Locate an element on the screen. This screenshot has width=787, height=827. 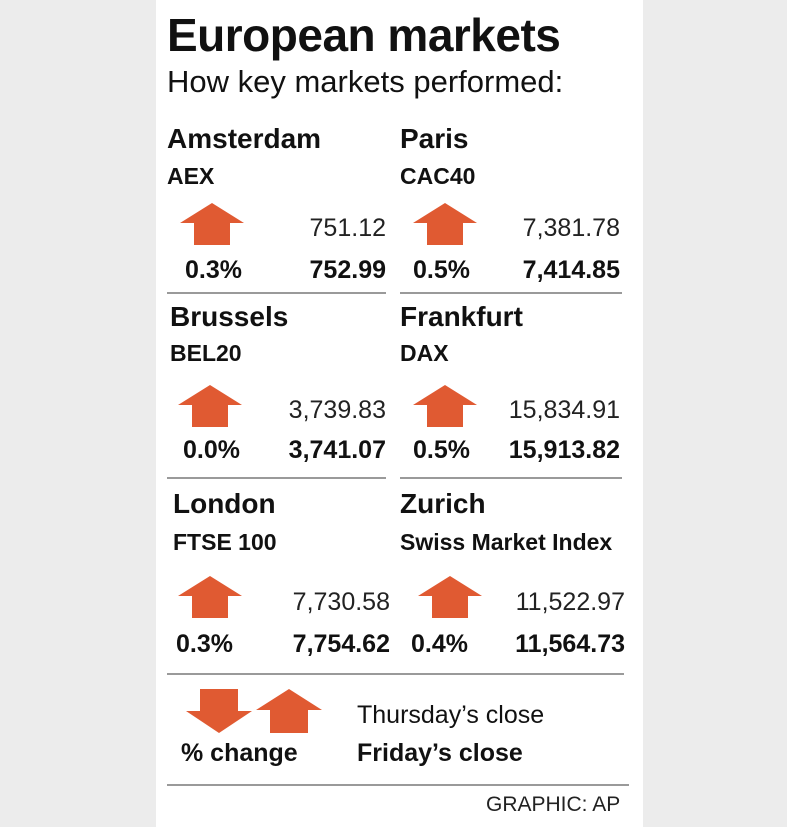
market-thursday-close-frankfurt: 15,834.91 is located at coordinates (564, 410).